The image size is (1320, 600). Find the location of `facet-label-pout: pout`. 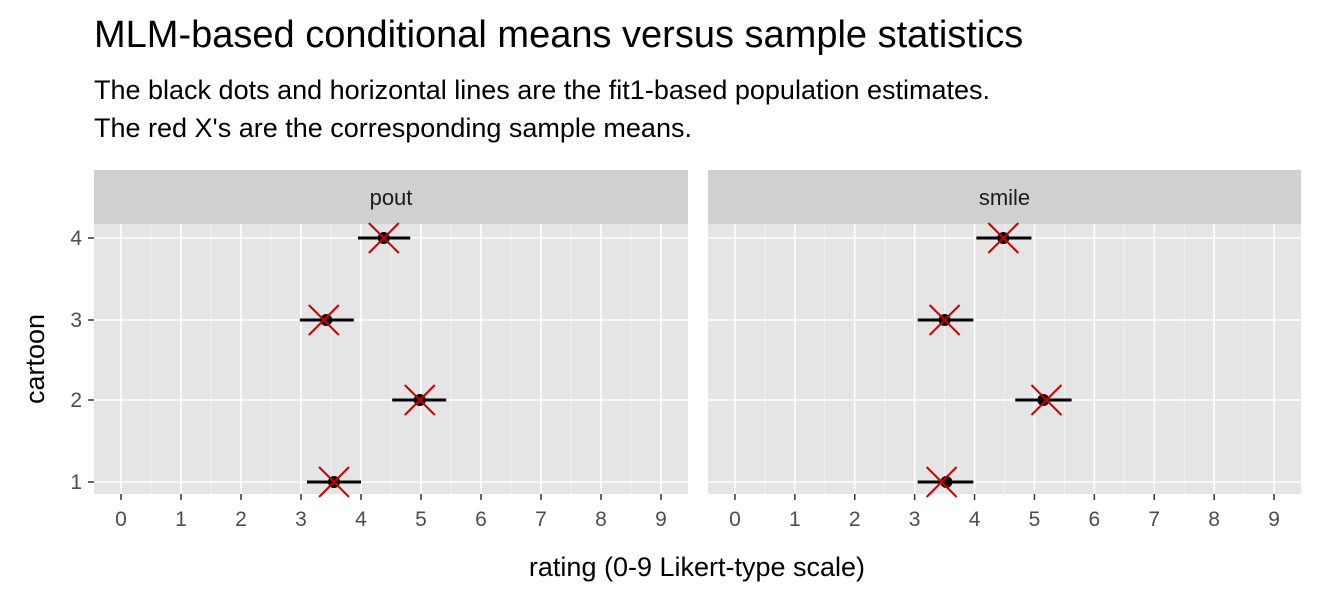

facet-label-pout: pout is located at coordinates (391, 197).